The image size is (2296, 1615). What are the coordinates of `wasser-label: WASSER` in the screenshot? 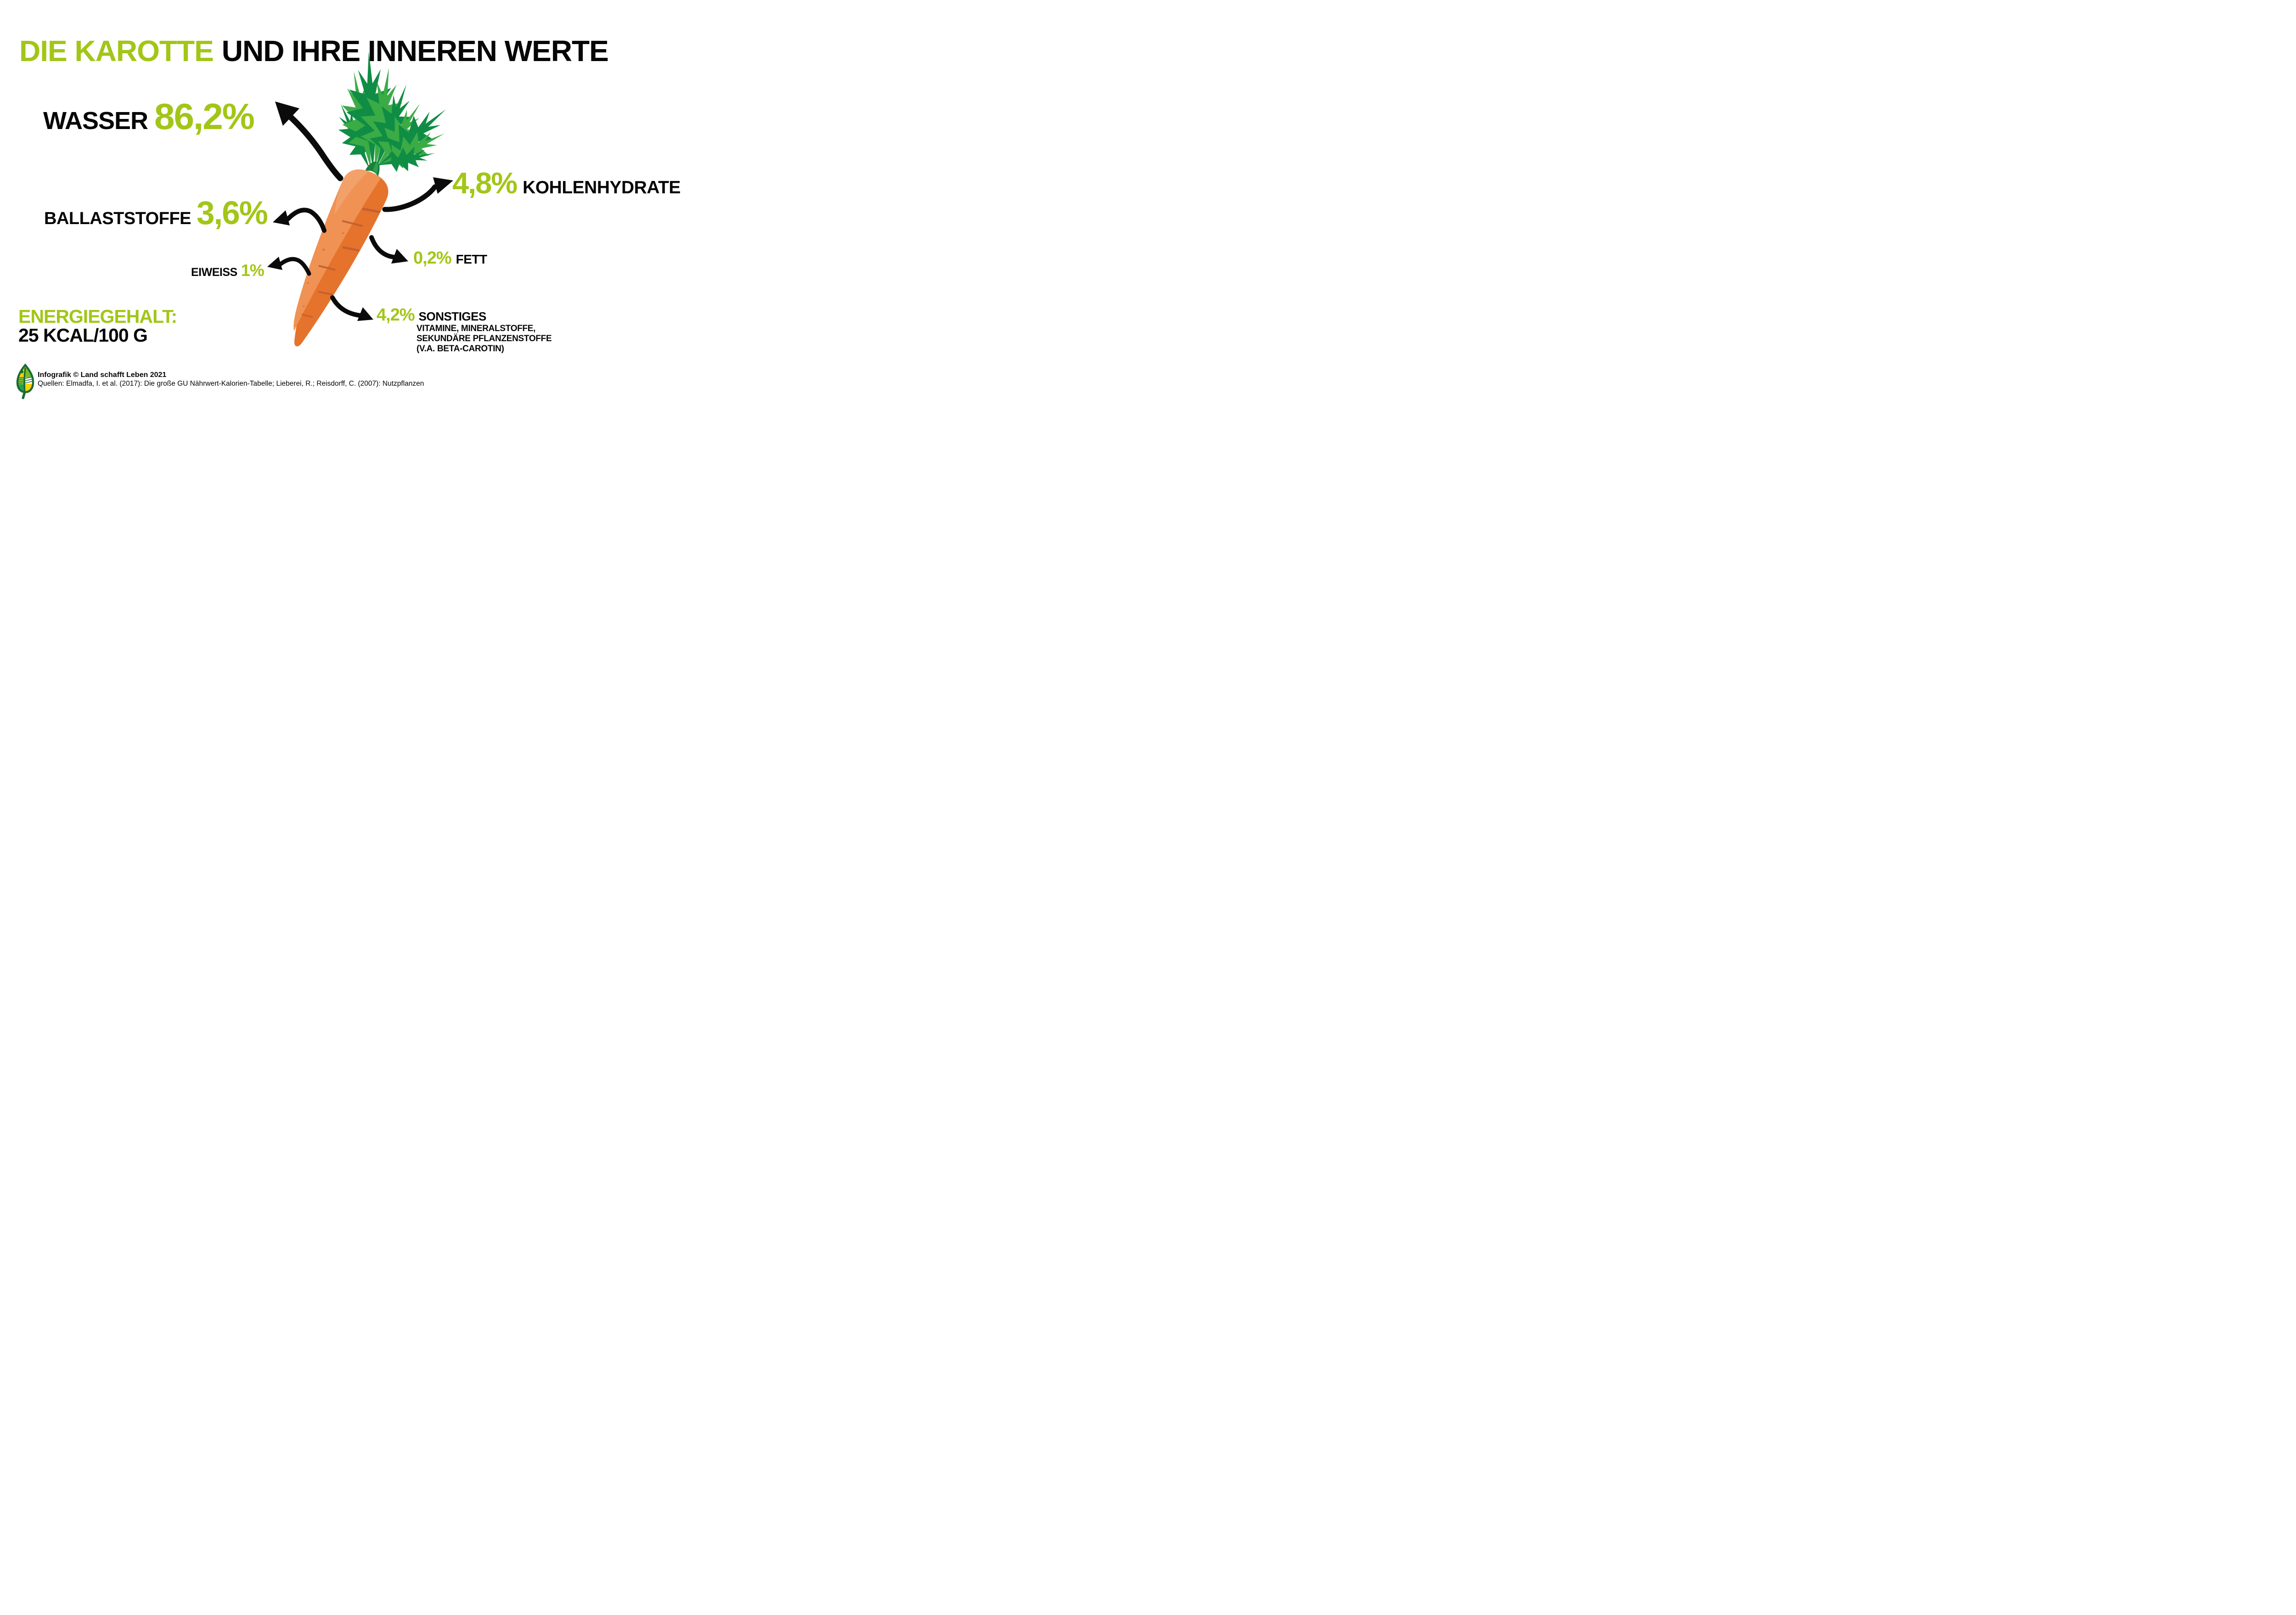 It's located at (95, 121).